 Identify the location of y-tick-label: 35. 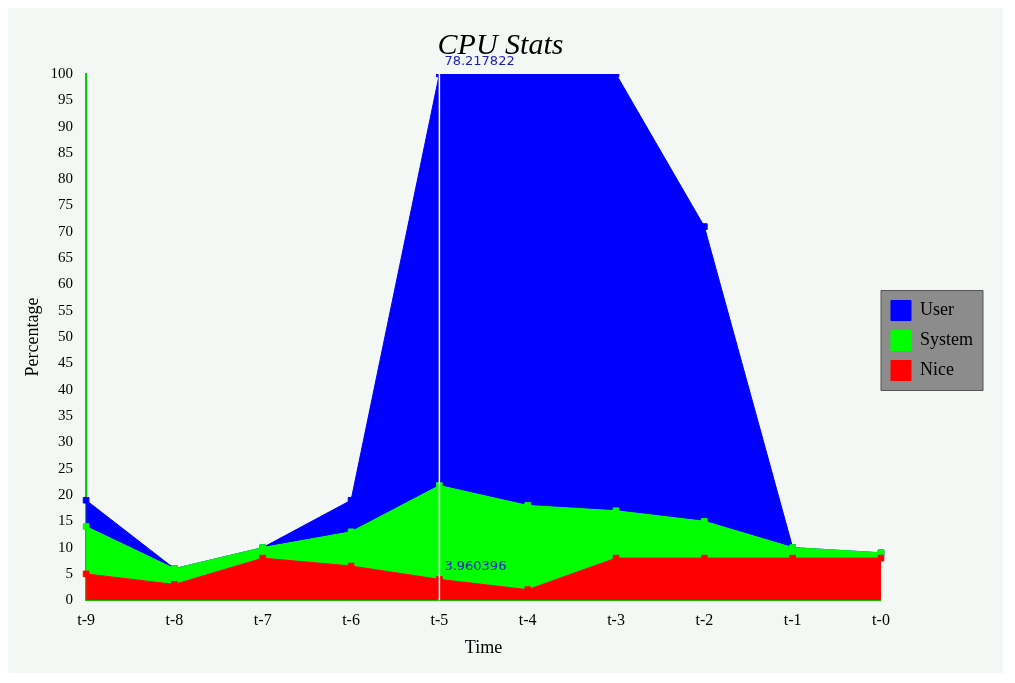
(66, 414).